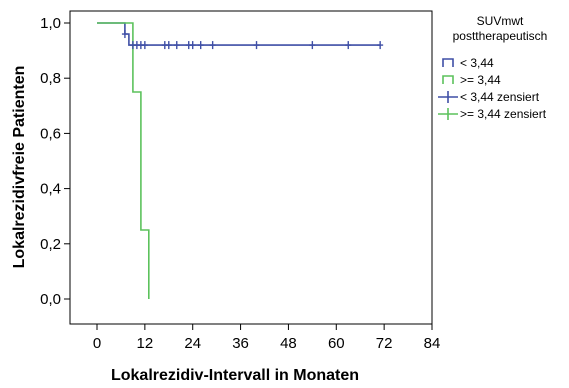 This screenshot has height=388, width=569. Describe the element at coordinates (50, 78) in the screenshot. I see `y-tick-label: 0,8` at that location.